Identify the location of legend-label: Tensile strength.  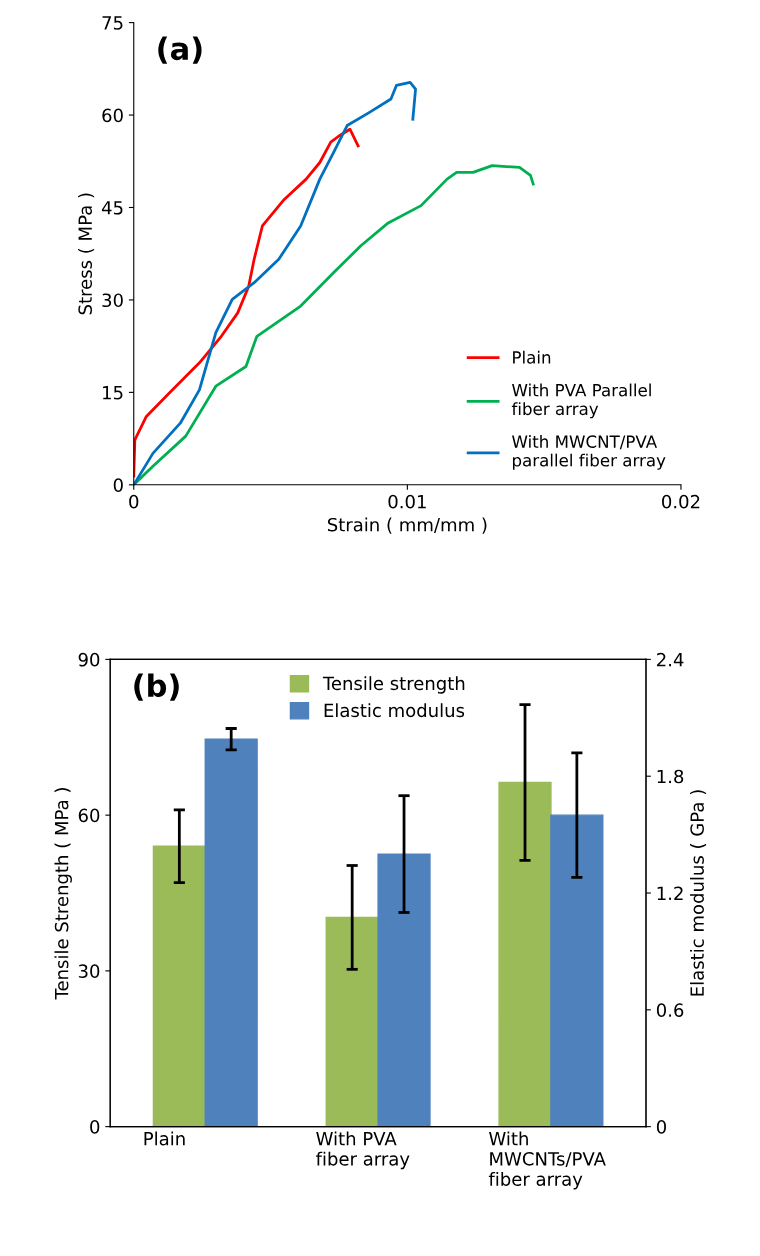
(393, 685).